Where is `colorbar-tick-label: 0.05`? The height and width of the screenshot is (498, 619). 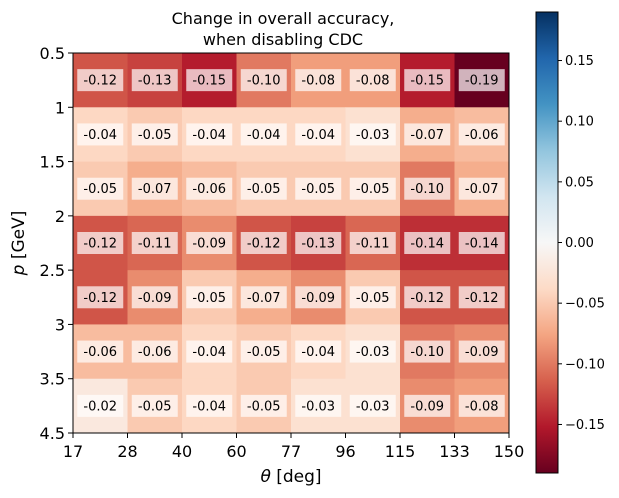 colorbar-tick-label: 0.05 is located at coordinates (579, 182).